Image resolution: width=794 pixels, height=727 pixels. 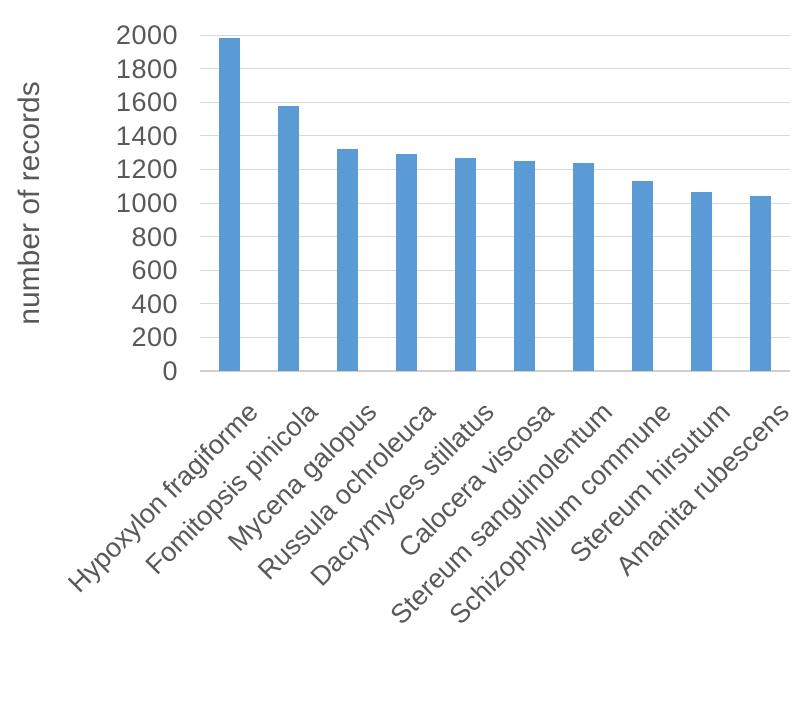 I want to click on y-tick-label: 1800, so click(x=146, y=68).